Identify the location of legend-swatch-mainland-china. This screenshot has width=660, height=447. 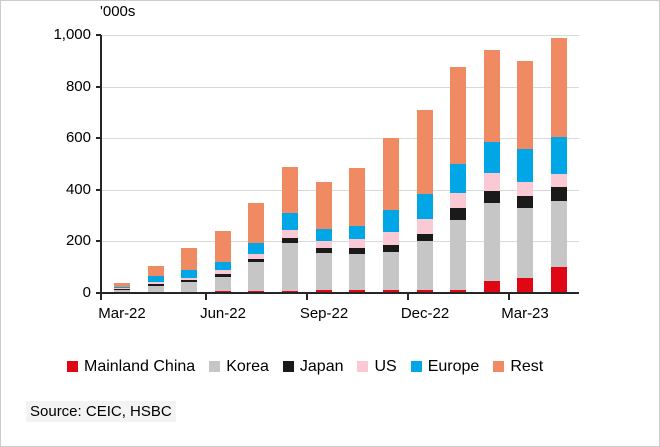
(72, 366).